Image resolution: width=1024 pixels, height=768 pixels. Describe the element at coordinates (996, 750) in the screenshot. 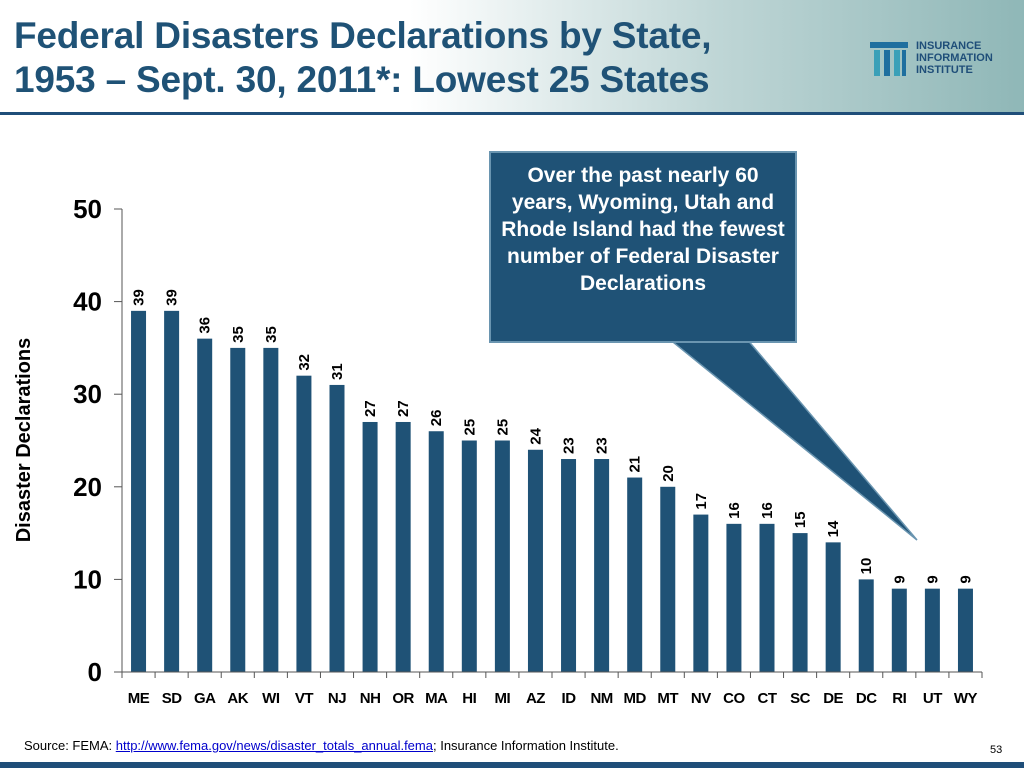

I see `page-number: 53` at that location.